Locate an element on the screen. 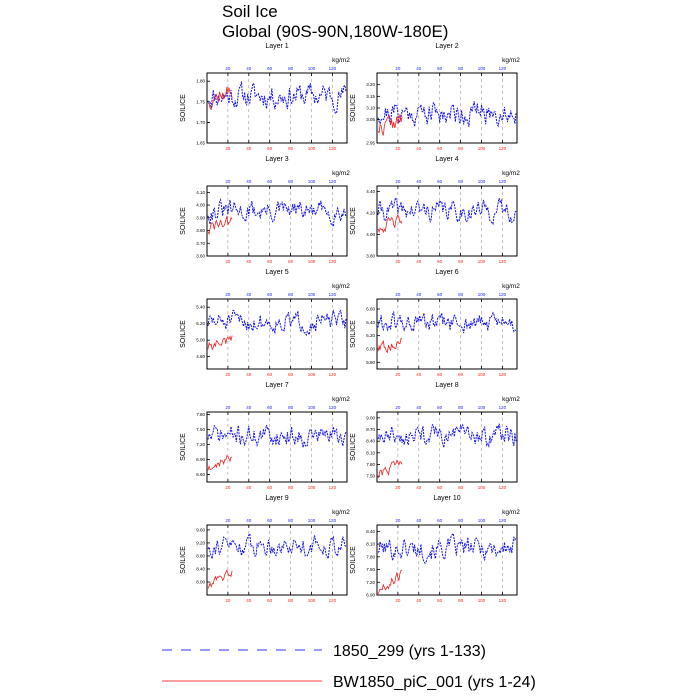 The image size is (700, 700). ytick-label: 1.65 is located at coordinates (200, 143).